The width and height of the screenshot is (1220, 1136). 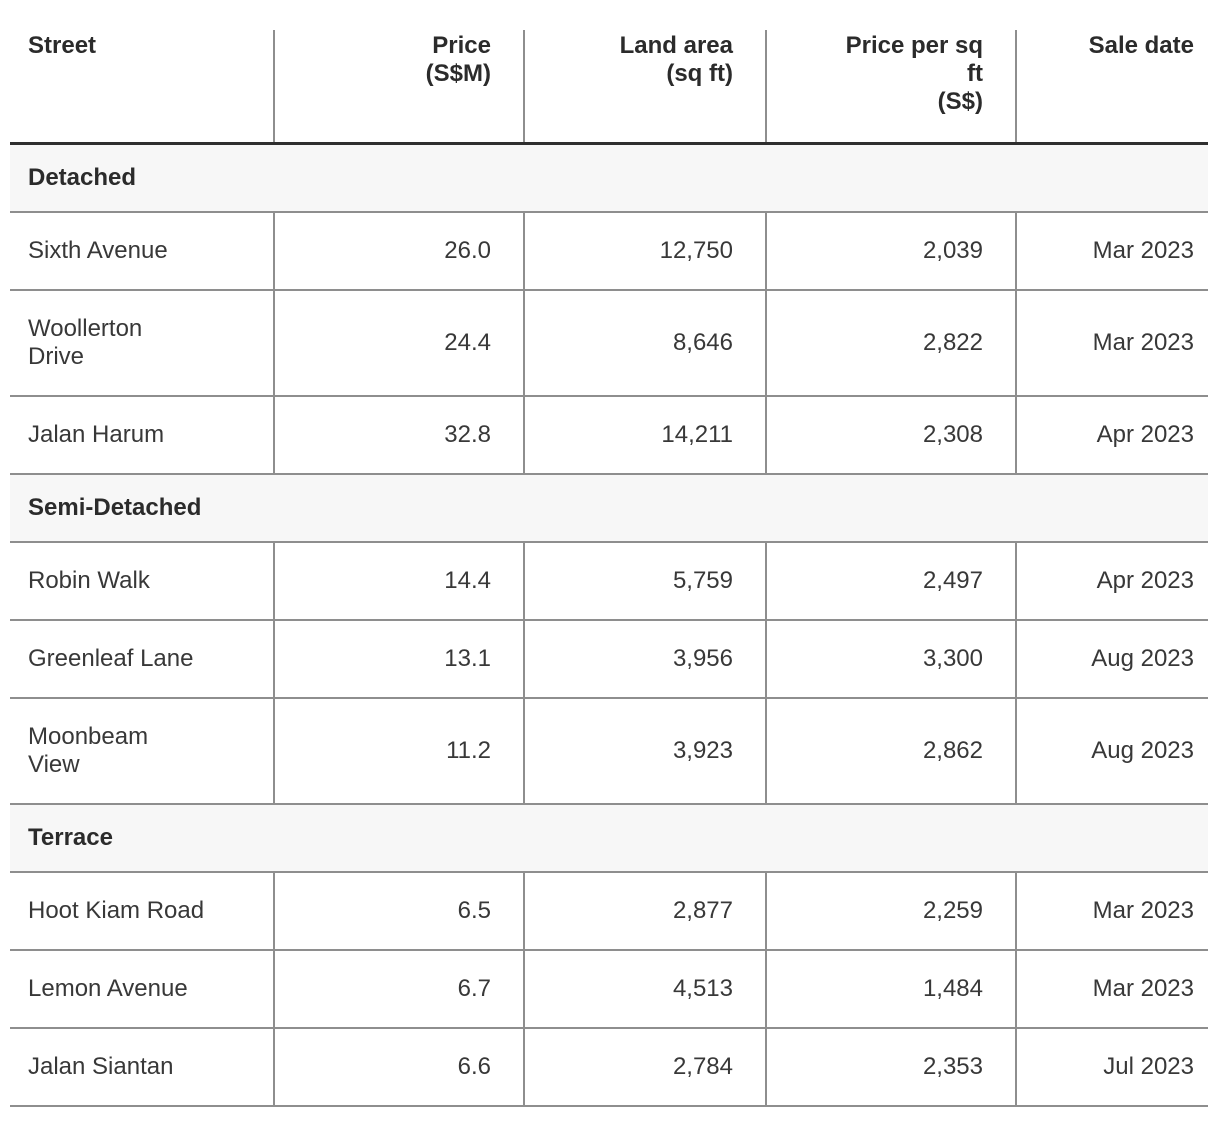 What do you see at coordinates (644, 989) in the screenshot?
I see `cell-land-area: 4,513` at bounding box center [644, 989].